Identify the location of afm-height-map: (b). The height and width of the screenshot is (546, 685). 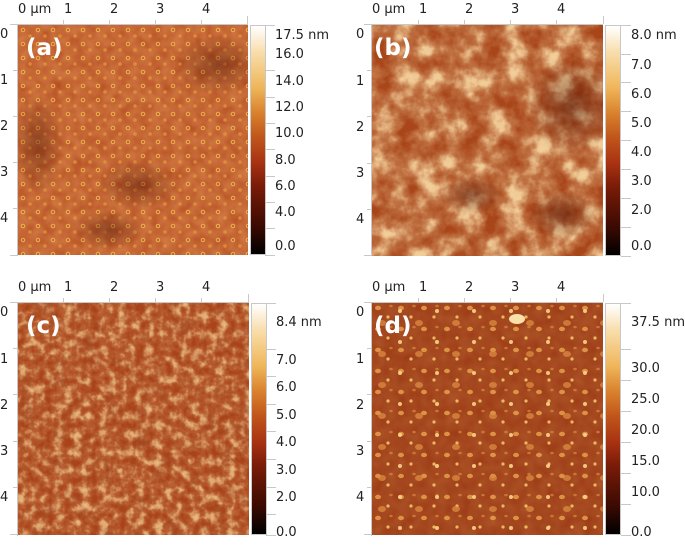
(487, 140).